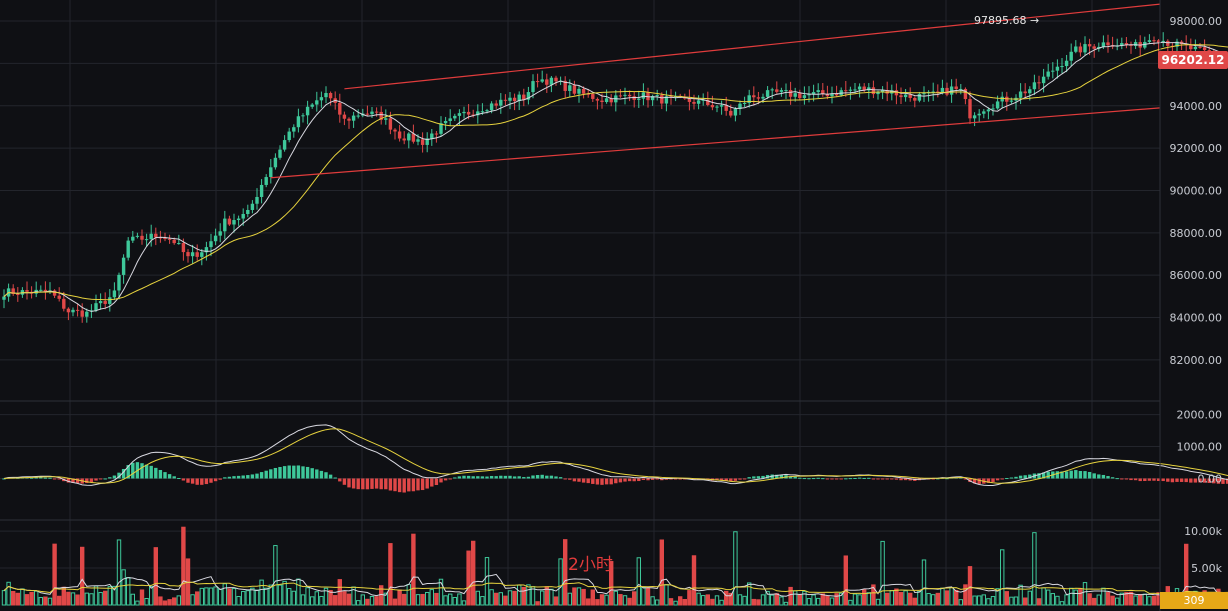  Describe the element at coordinates (1192, 60) in the screenshot. I see `last-price-value: 96202.12` at that location.